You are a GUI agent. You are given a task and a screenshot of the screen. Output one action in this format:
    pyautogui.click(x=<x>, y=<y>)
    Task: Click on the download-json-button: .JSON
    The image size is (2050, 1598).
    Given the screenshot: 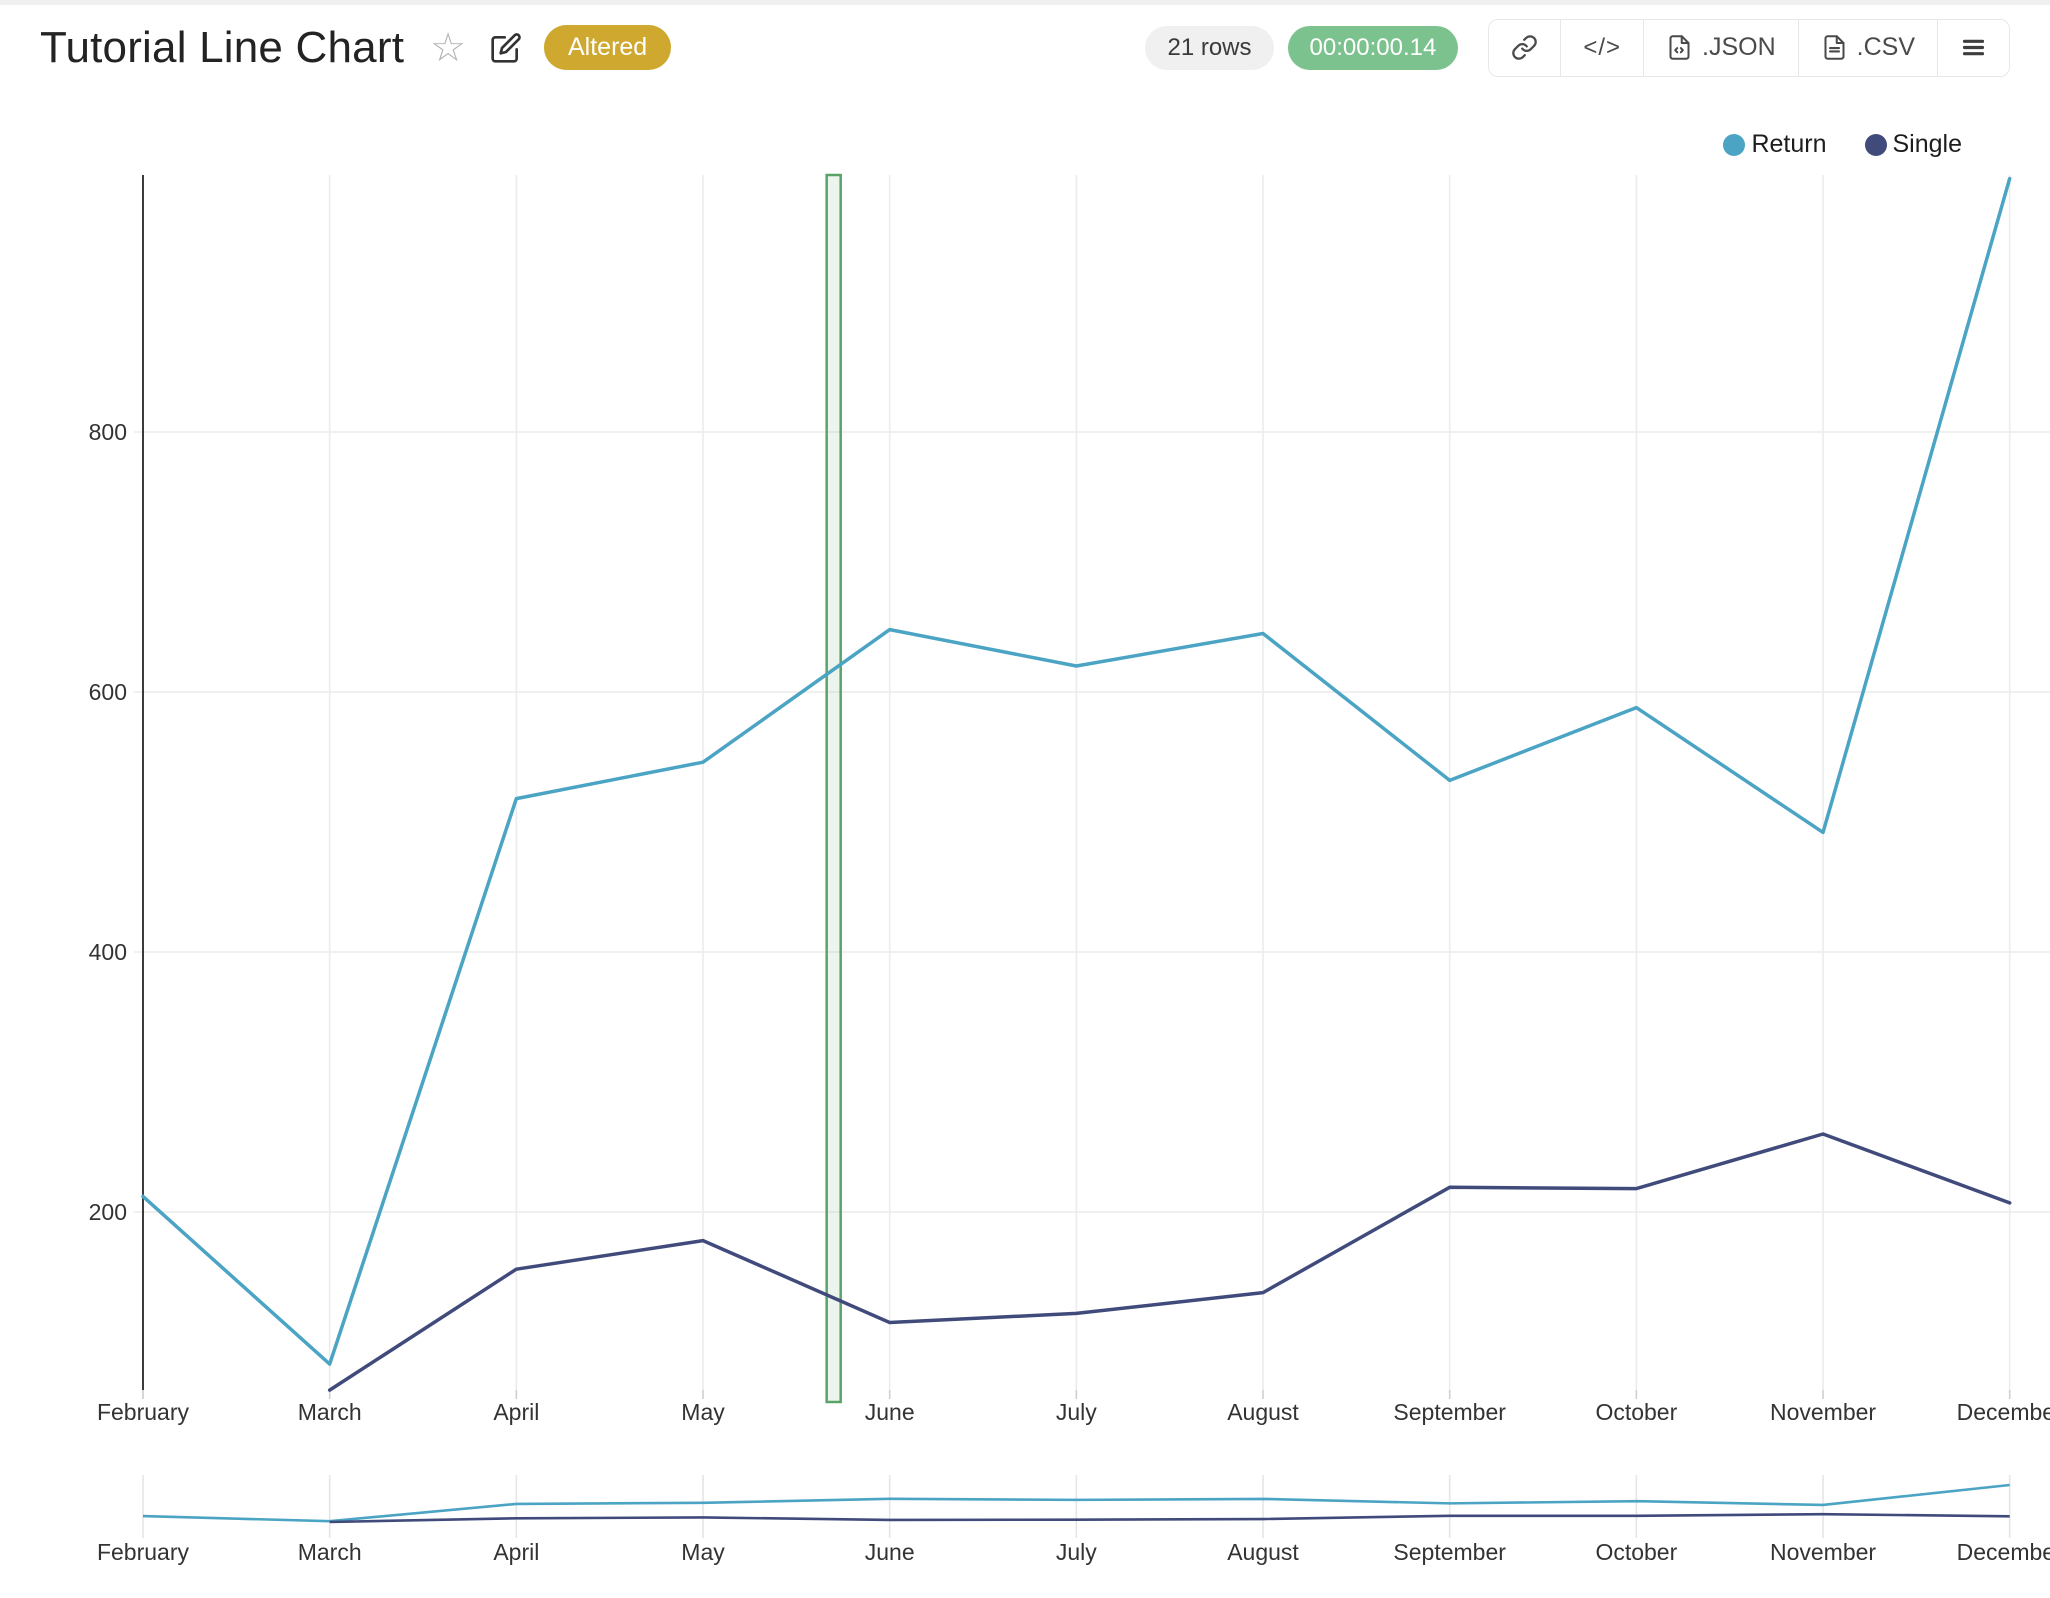 What is the action you would take?
    pyautogui.click(x=1720, y=47)
    